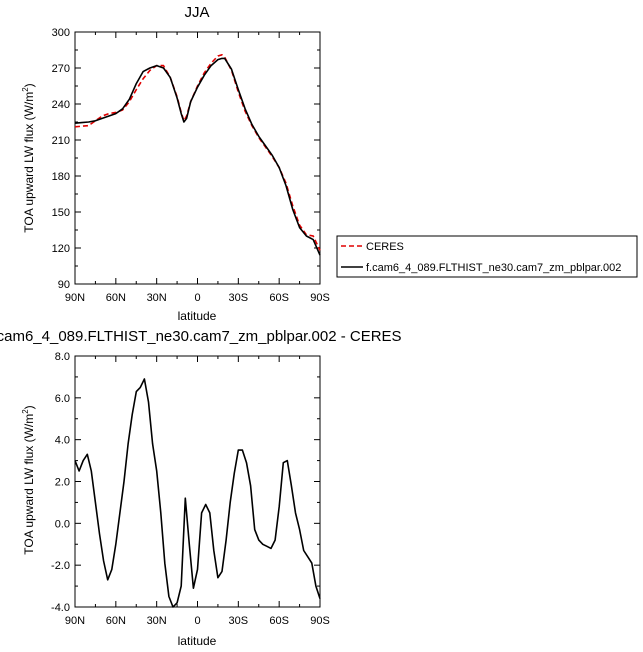 This screenshot has height=652, width=643. What do you see at coordinates (61, 69) in the screenshot?
I see `y-tick-label: 270` at bounding box center [61, 69].